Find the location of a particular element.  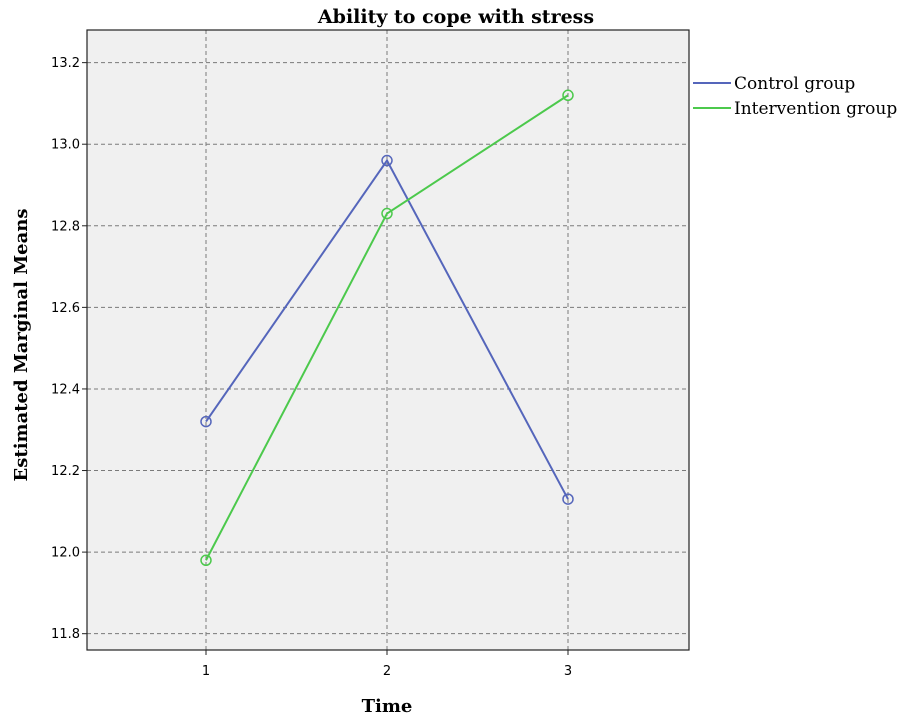

x-tick-label: 2 is located at coordinates (387, 671).